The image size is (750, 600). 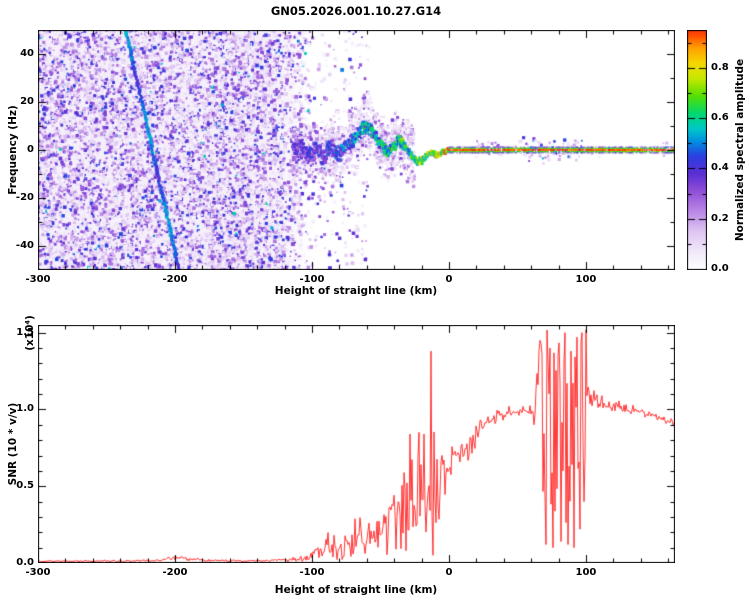 What do you see at coordinates (449, 572) in the screenshot?
I see `snr-x-tick-label: 0` at bounding box center [449, 572].